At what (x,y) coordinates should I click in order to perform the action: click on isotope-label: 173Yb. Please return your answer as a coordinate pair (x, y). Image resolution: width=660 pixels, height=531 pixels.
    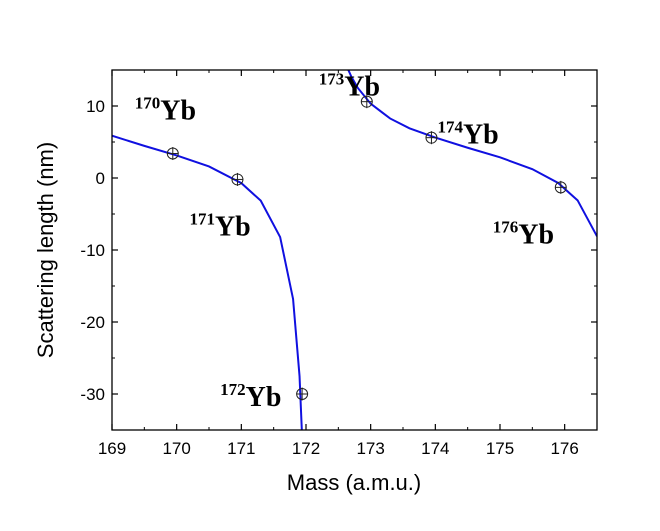
    Looking at the image, I should click on (349, 86).